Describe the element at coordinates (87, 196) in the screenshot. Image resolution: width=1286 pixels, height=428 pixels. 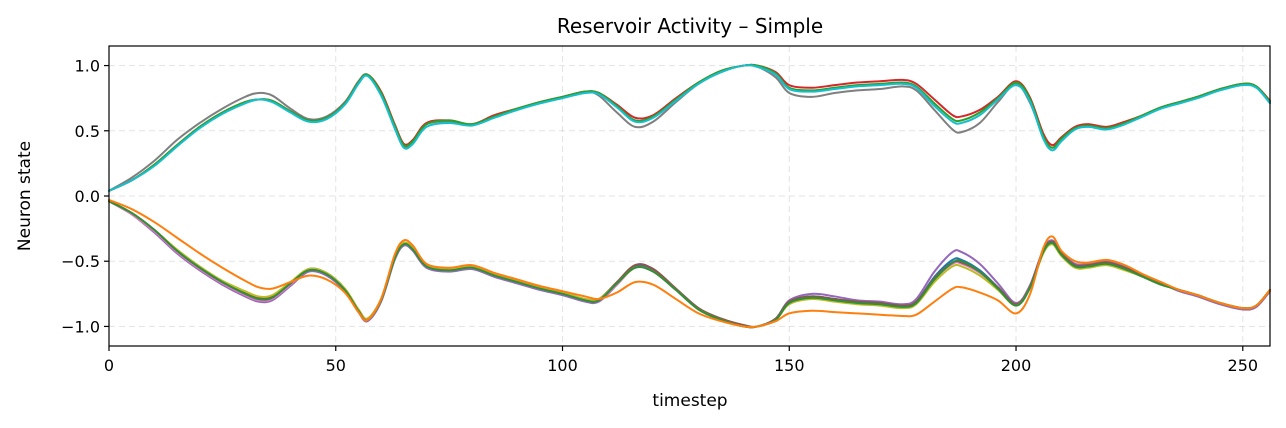
I see `y-tick-label: 0.0` at that location.